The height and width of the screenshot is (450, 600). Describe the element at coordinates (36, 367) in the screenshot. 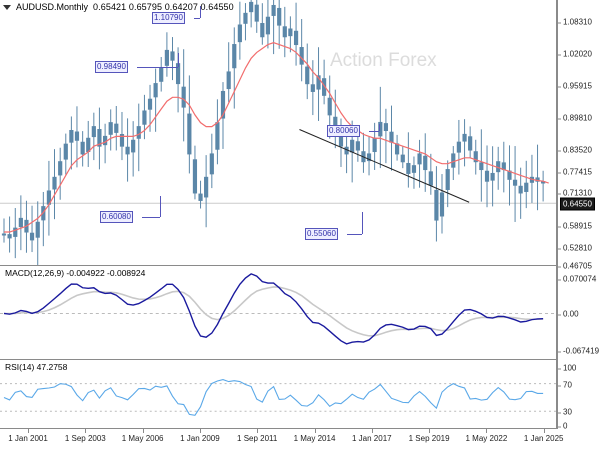

I see `rsi-label: RSI(14) 47.2758` at that location.